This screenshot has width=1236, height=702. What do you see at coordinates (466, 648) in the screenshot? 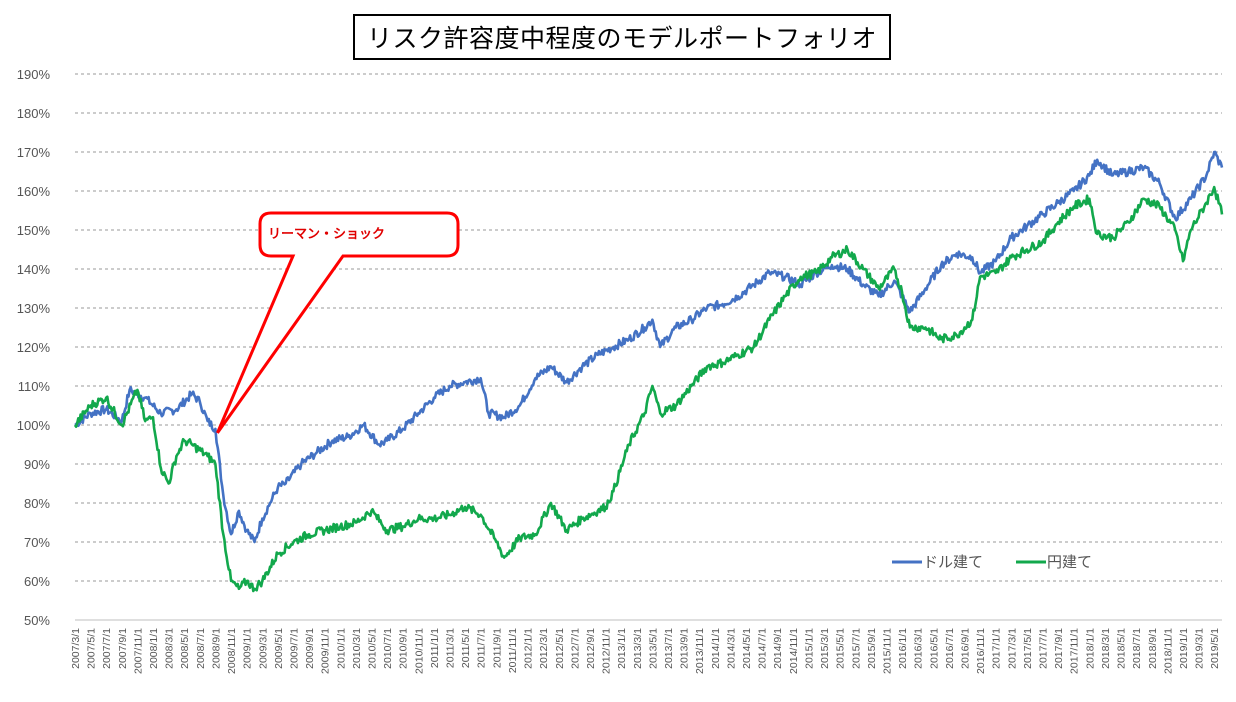
I see `x-tick-label: 2011/5/1` at bounding box center [466, 648].